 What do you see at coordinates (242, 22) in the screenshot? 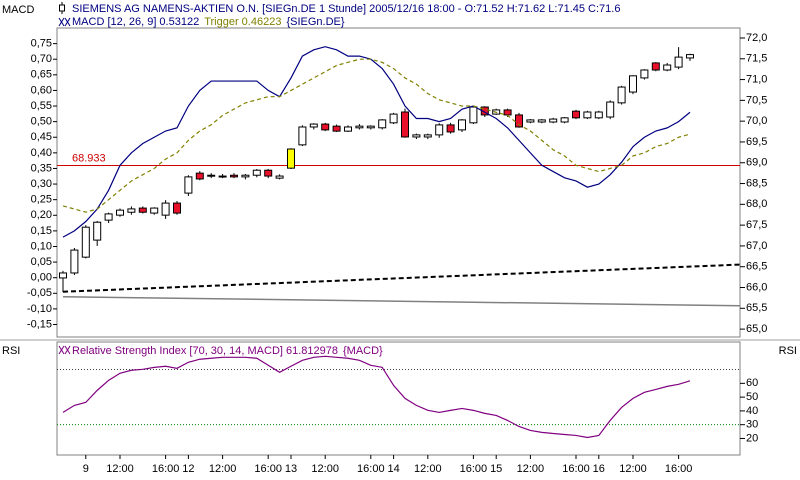
I see `legend-entry: Trigger 0.46223` at bounding box center [242, 22].